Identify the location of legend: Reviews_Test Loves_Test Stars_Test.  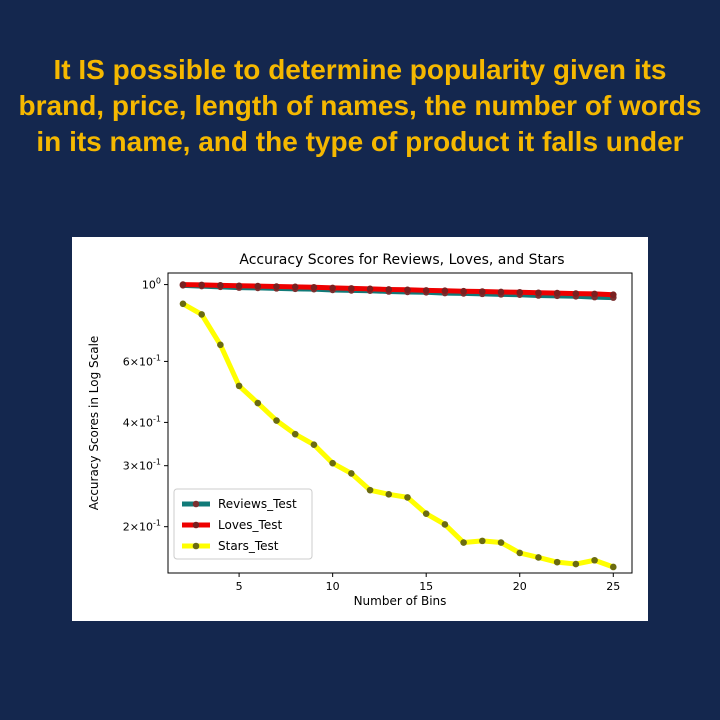
(243, 524).